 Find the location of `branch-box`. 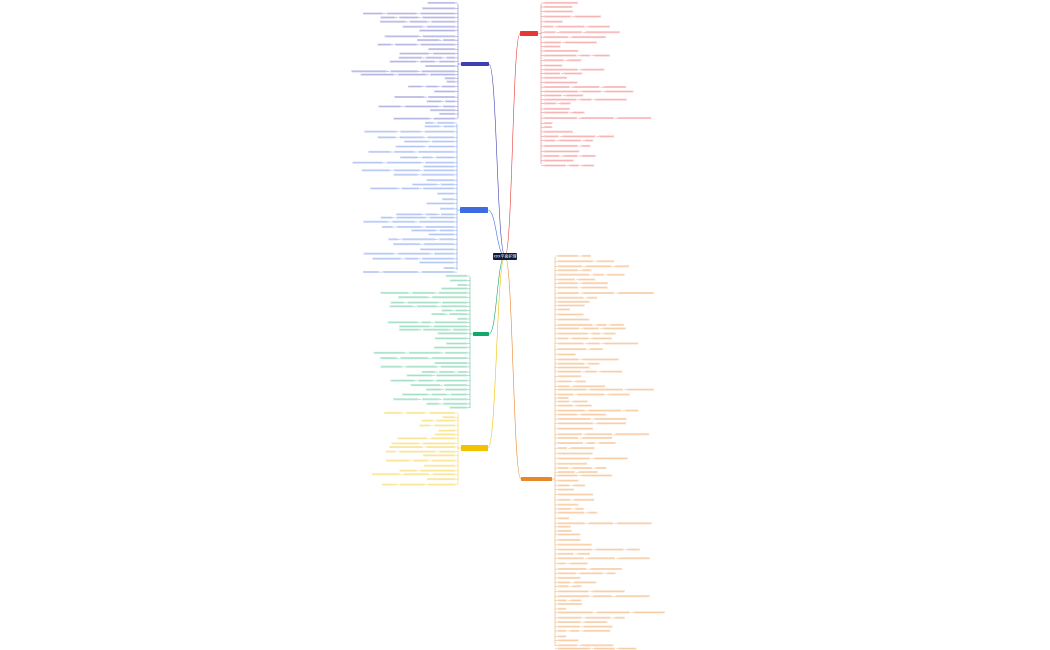

branch-box is located at coordinates (481, 334).